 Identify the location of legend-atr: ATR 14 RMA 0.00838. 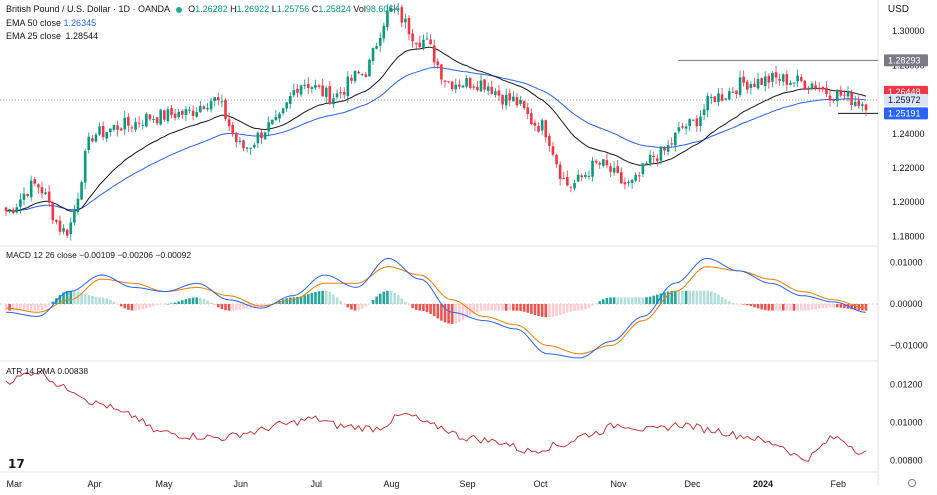
(47, 371).